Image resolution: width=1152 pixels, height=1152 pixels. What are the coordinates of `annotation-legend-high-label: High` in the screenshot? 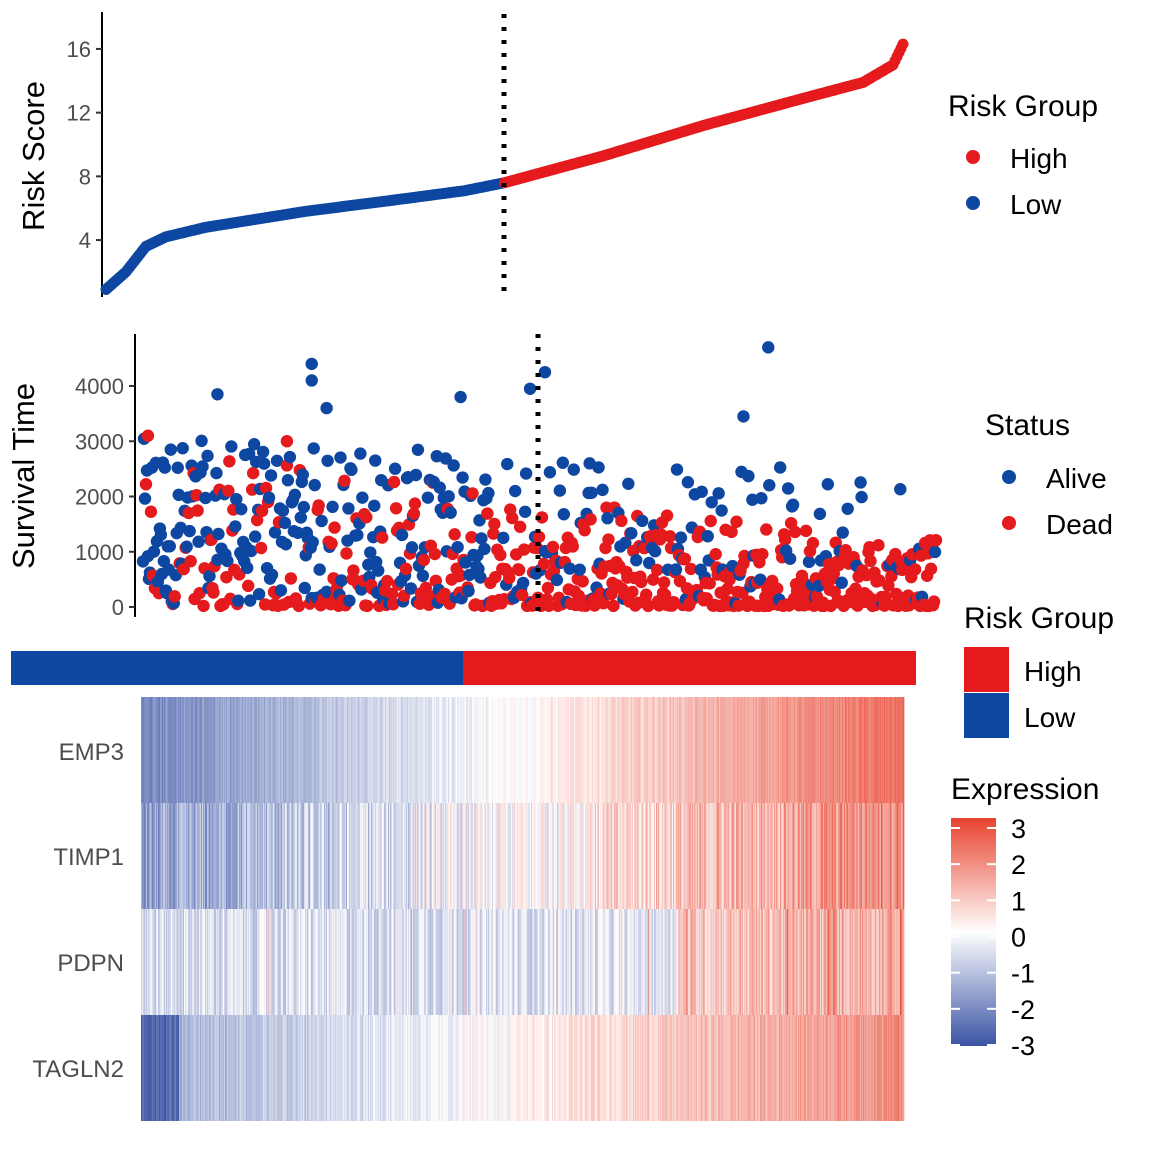 It's located at (1053, 671).